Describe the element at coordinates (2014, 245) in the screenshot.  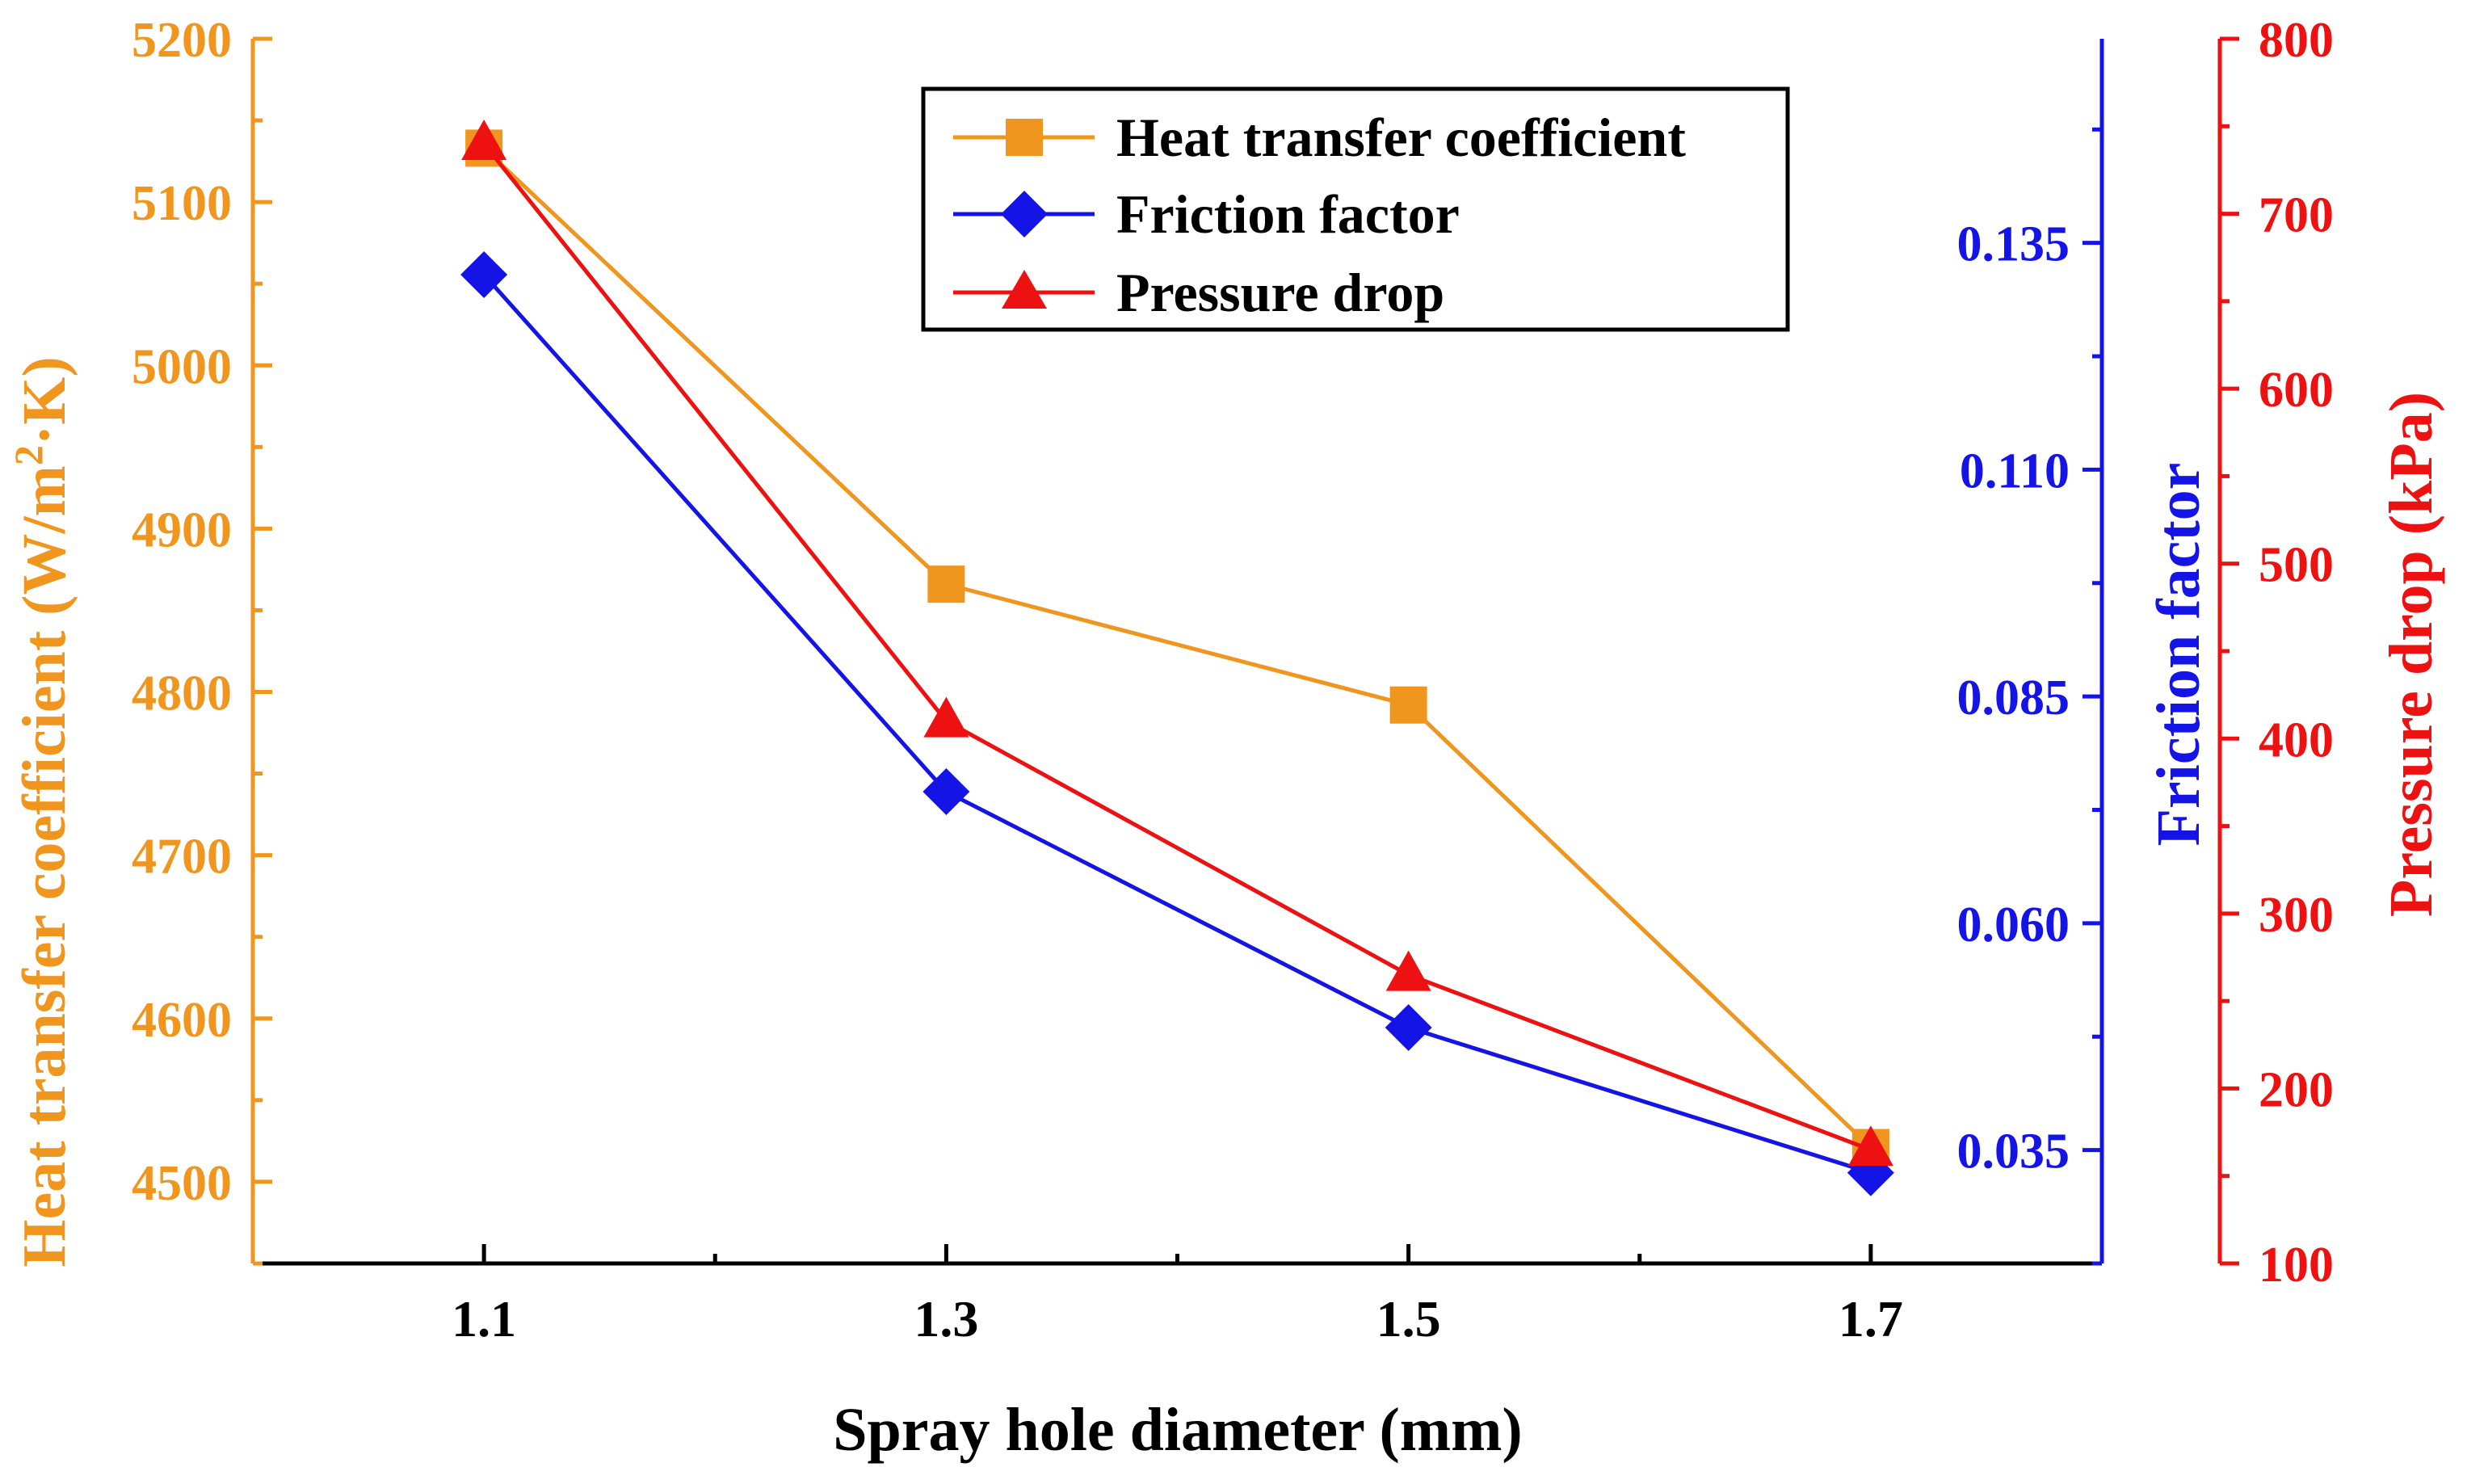
I see `y-right-inner-tick-label: 0.135` at that location.